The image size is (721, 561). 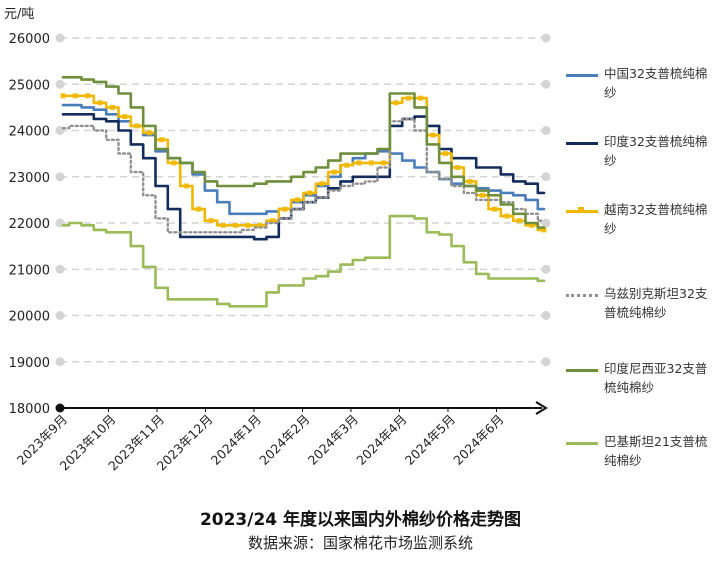 What do you see at coordinates (29, 224) in the screenshot?
I see `y-tick-label: 22000` at bounding box center [29, 224].